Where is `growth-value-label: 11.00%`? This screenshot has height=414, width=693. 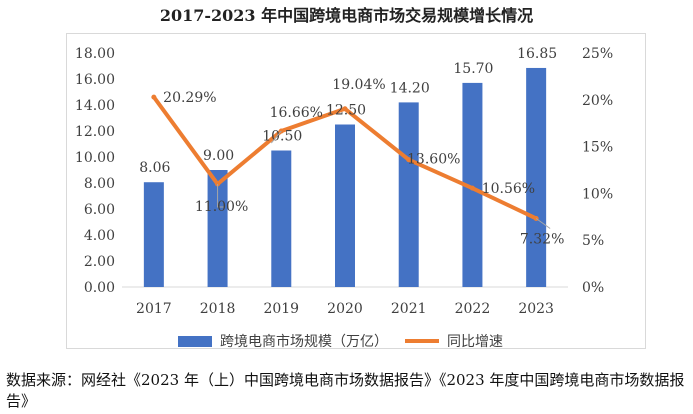
growth-value-label: 11.00% is located at coordinates (221, 207).